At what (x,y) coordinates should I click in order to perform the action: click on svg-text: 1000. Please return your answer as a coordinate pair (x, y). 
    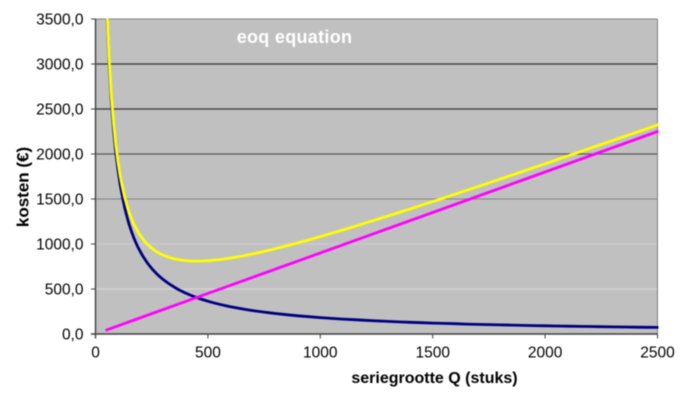
    Looking at the image, I should click on (320, 353).